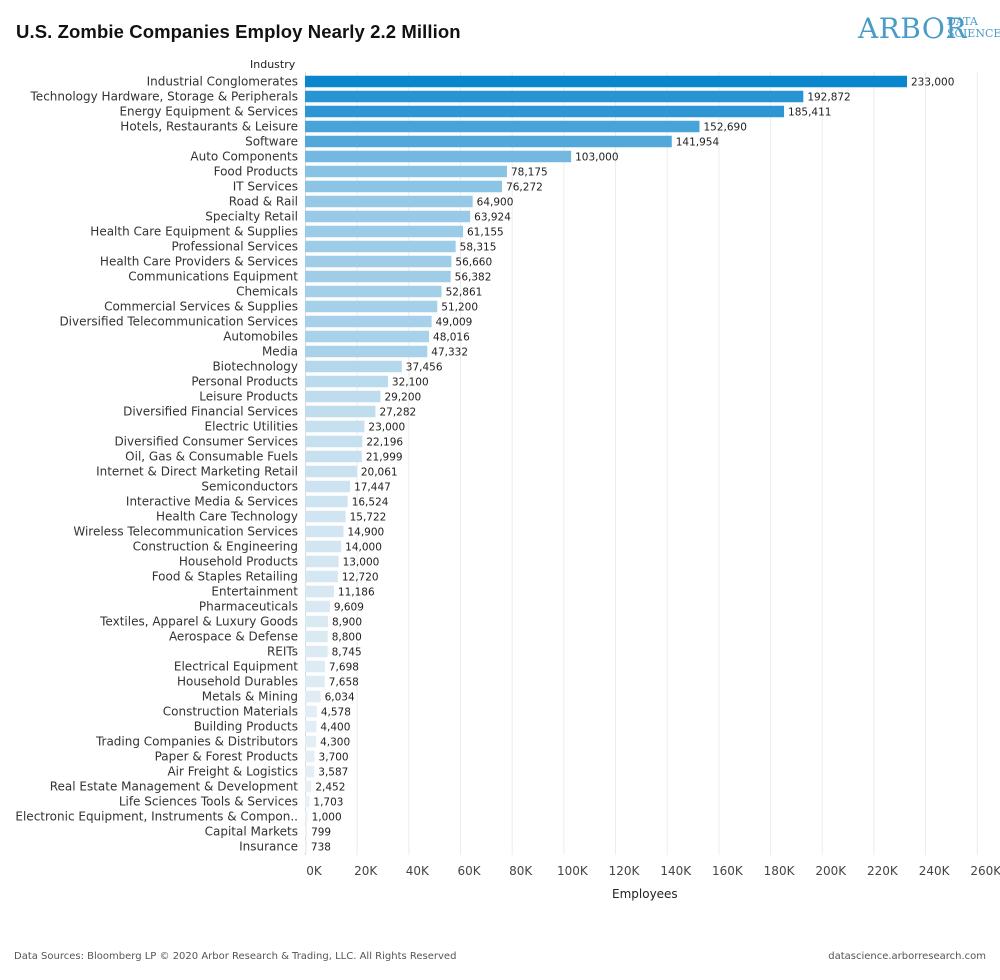 Image resolution: width=1000 pixels, height=980 pixels. Describe the element at coordinates (424, 368) in the screenshot. I see `value-label: 37,456` at that location.